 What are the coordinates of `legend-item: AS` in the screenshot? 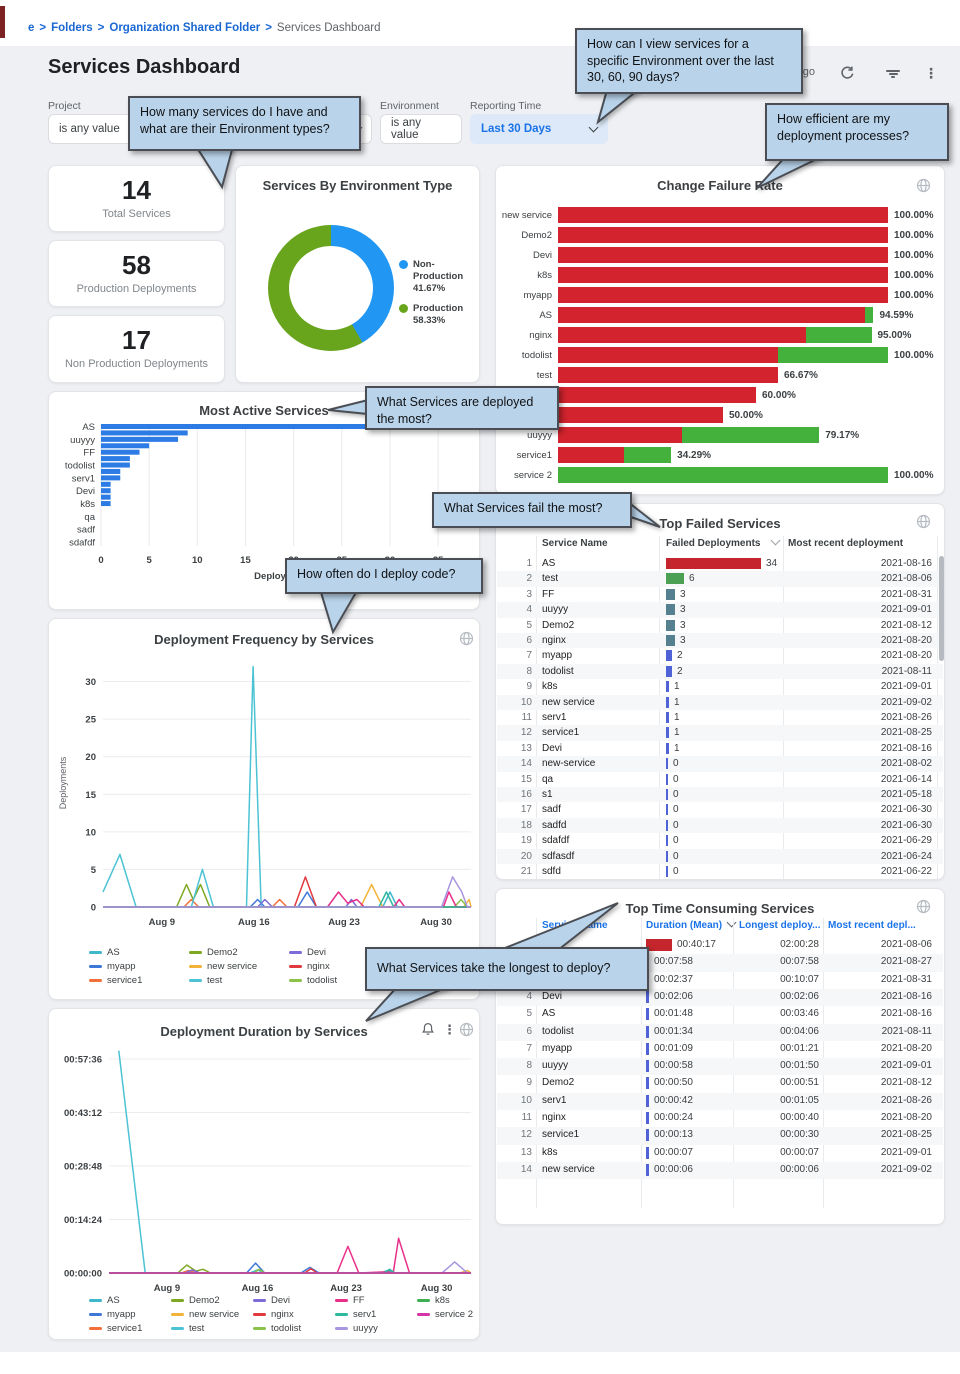 It's located at (130, 1300).